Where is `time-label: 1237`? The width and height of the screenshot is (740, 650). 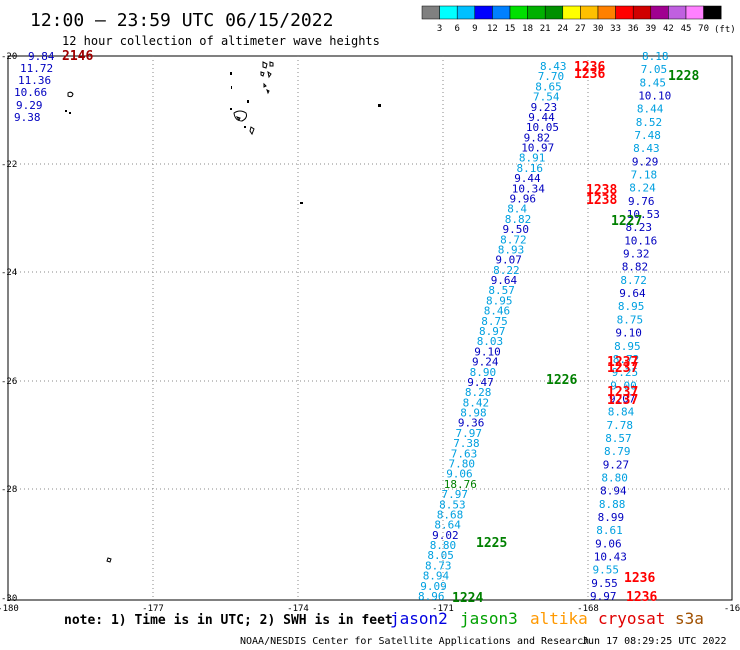 time-label: 1237 is located at coordinates (622, 400).